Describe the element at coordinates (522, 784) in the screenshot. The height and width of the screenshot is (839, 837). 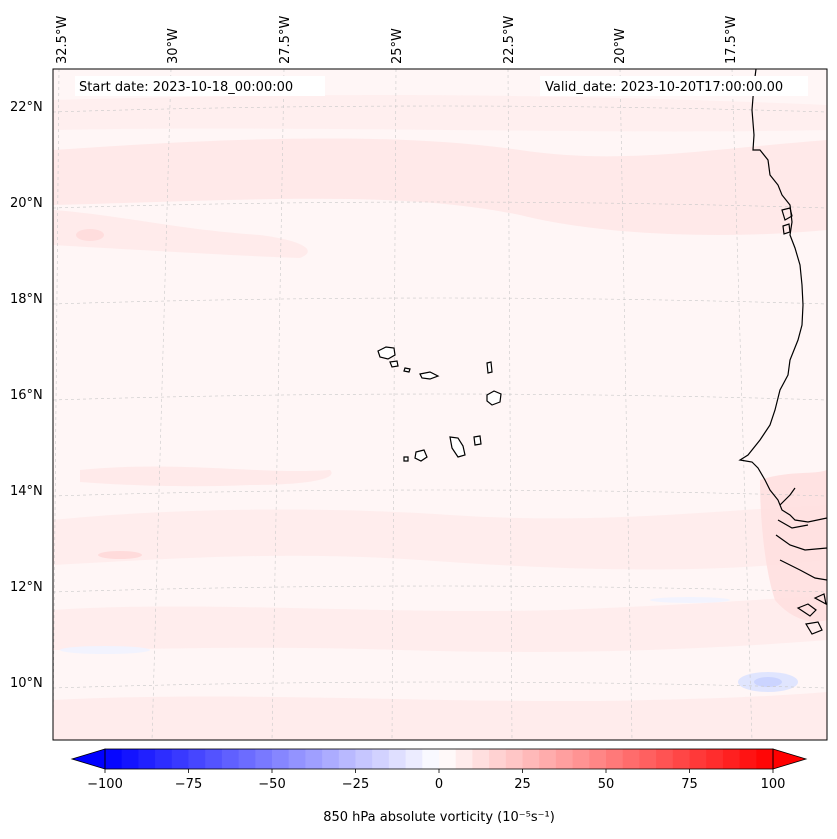
I see `colorbar-tick-label: 25` at that location.